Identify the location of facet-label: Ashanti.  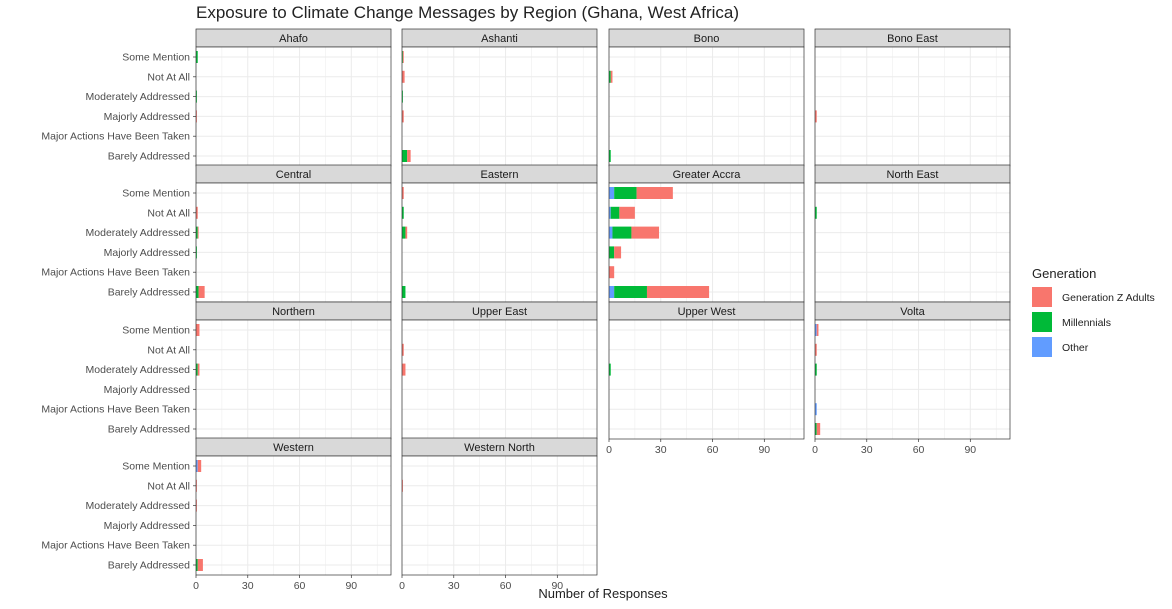
(499, 39).